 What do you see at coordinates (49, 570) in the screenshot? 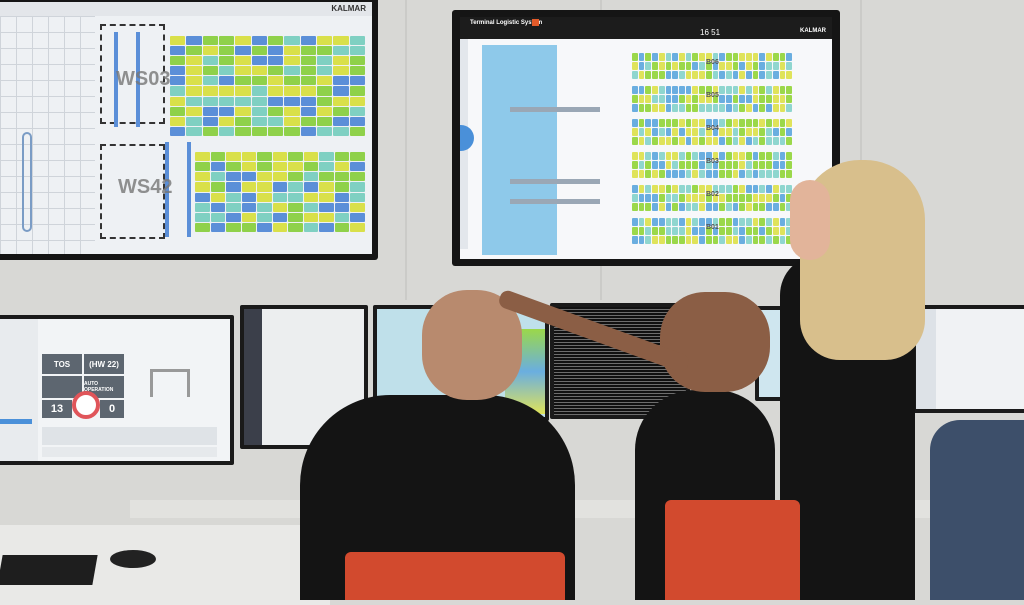
I see `keyboard` at bounding box center [49, 570].